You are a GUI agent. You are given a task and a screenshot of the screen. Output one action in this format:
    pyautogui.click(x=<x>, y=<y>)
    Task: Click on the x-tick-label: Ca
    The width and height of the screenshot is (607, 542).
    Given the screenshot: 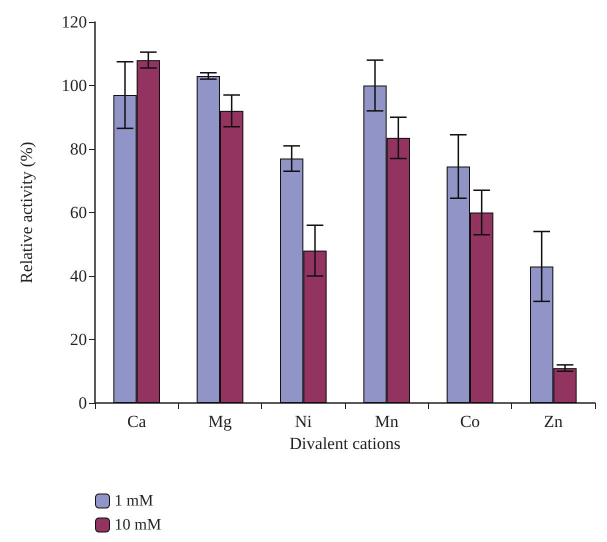 What is the action you would take?
    pyautogui.click(x=137, y=421)
    